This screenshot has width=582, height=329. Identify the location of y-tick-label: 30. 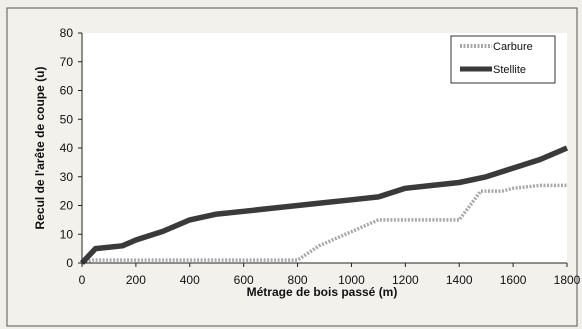
(67, 177).